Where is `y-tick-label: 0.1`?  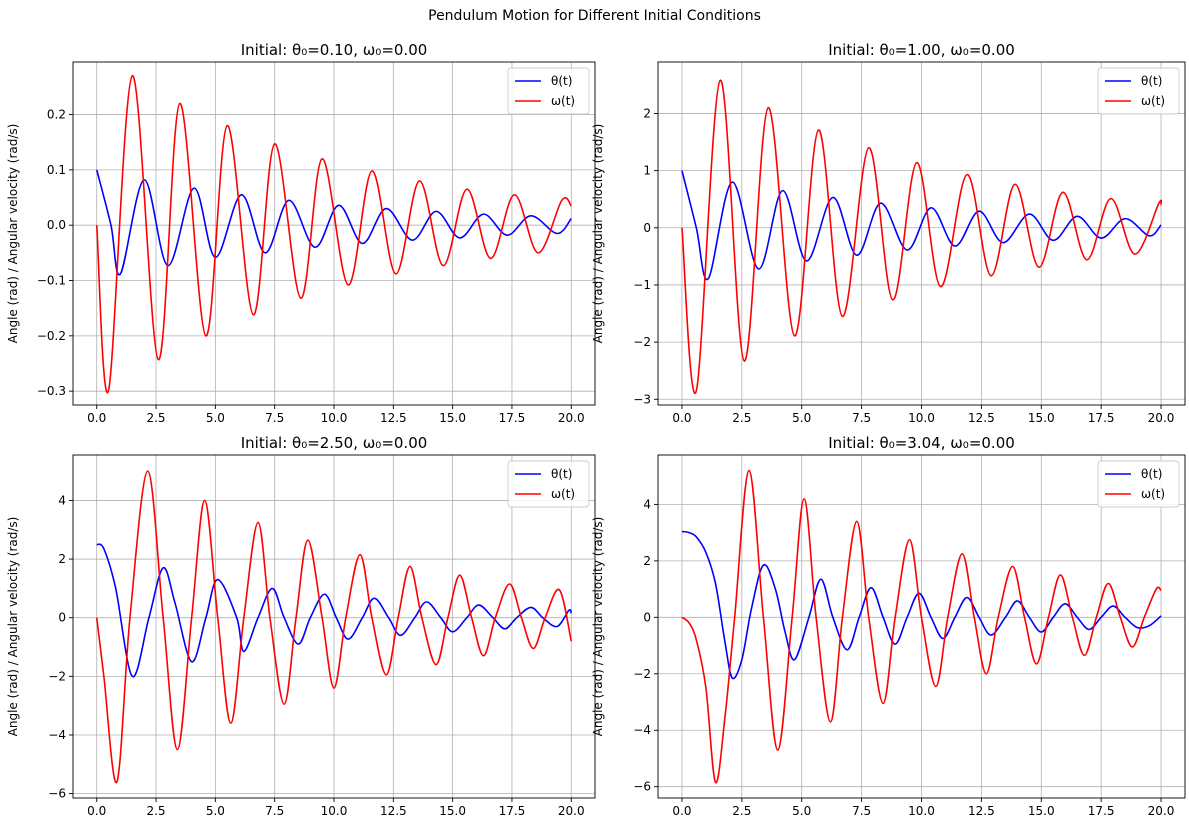 y-tick-label: 0.1 is located at coordinates (56, 170).